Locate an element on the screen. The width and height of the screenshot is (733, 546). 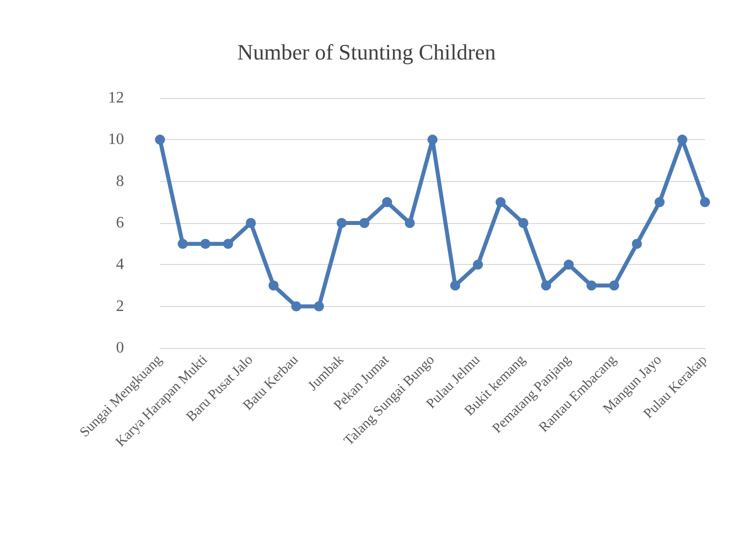
y-tick-label: 4 is located at coordinates (120, 265).